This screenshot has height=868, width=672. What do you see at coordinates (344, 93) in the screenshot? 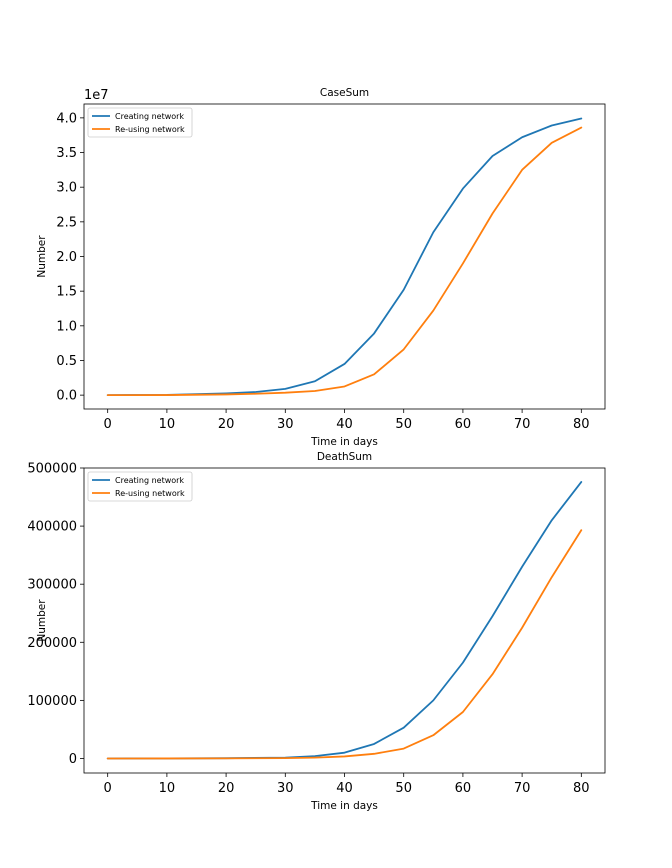
I see `chart-title: CaseSum` at bounding box center [344, 93].